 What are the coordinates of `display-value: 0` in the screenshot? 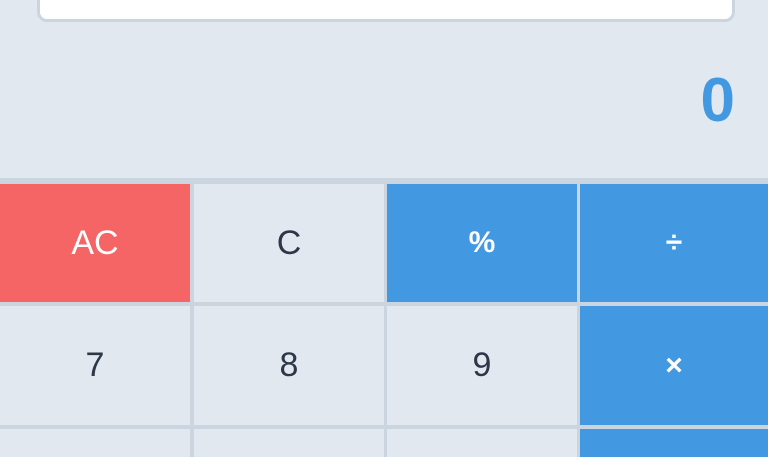 It's located at (717, 100).